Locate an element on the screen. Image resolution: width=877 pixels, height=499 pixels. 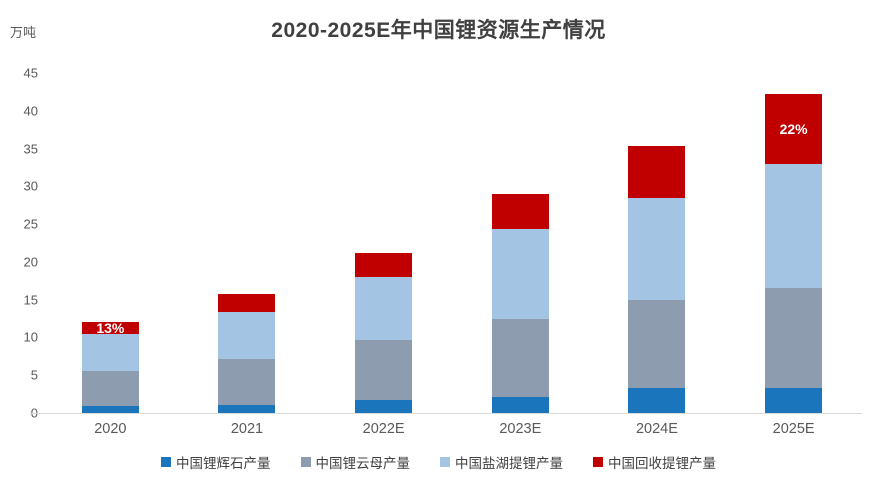
legend-item: 中国锂云母产量 is located at coordinates (355, 462).